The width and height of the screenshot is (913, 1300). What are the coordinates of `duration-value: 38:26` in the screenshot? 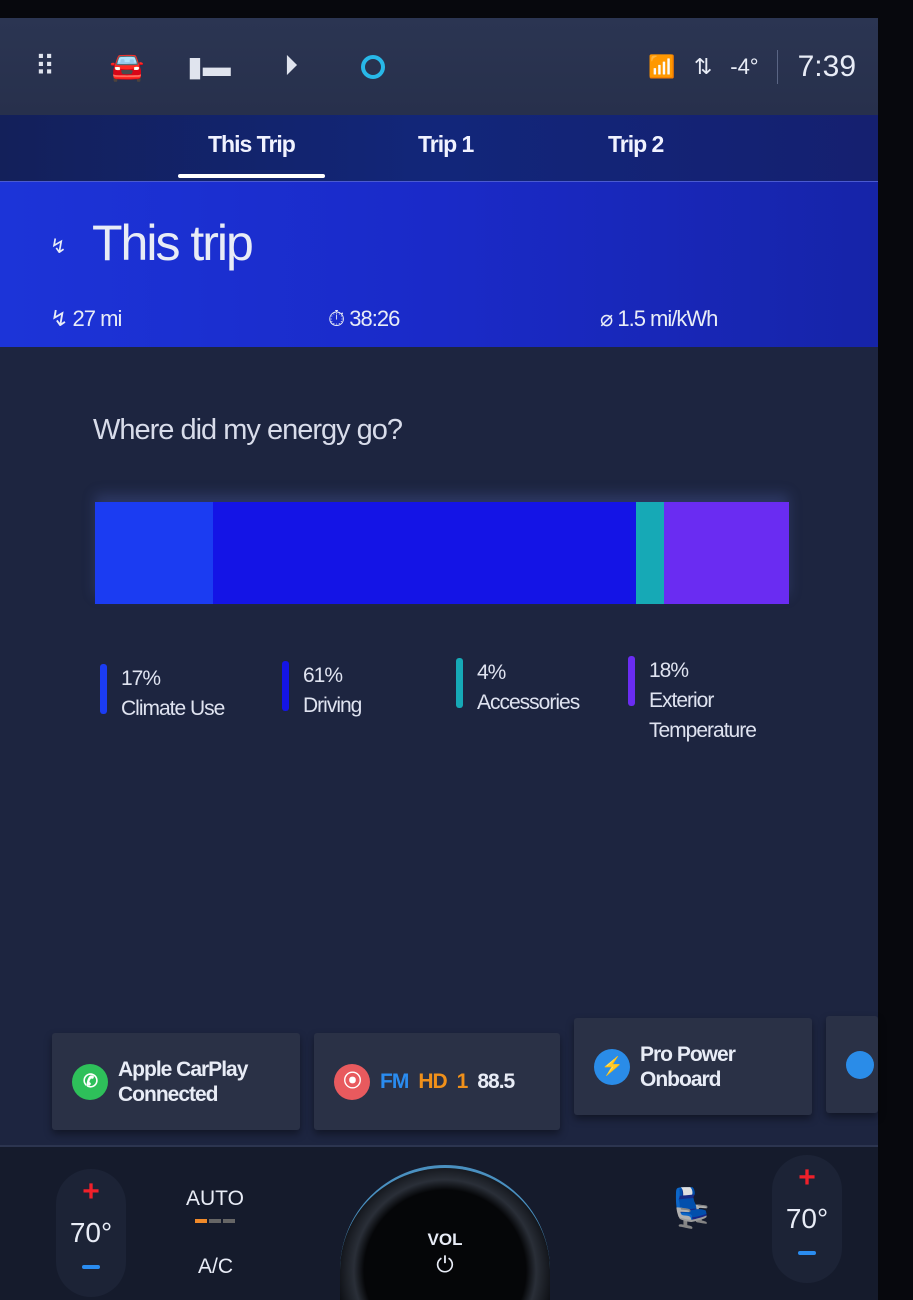 It's located at (374, 318).